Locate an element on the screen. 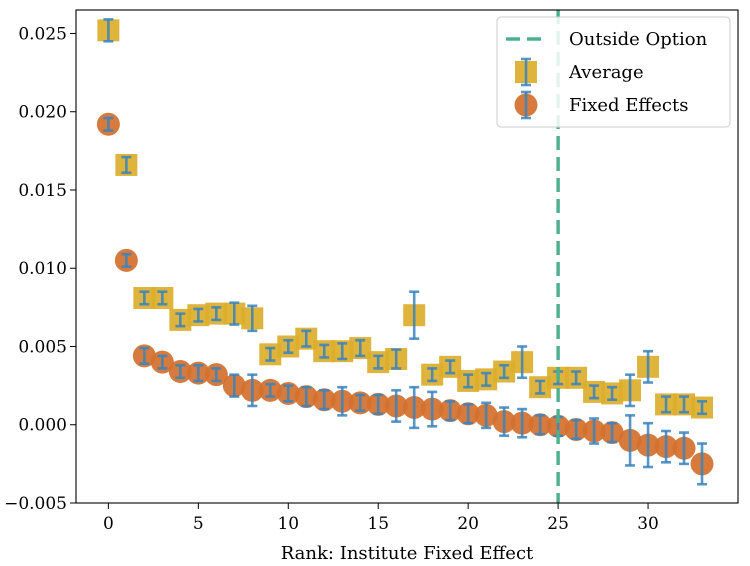 The image size is (750, 566). x-tick-label: 0 is located at coordinates (108, 524).